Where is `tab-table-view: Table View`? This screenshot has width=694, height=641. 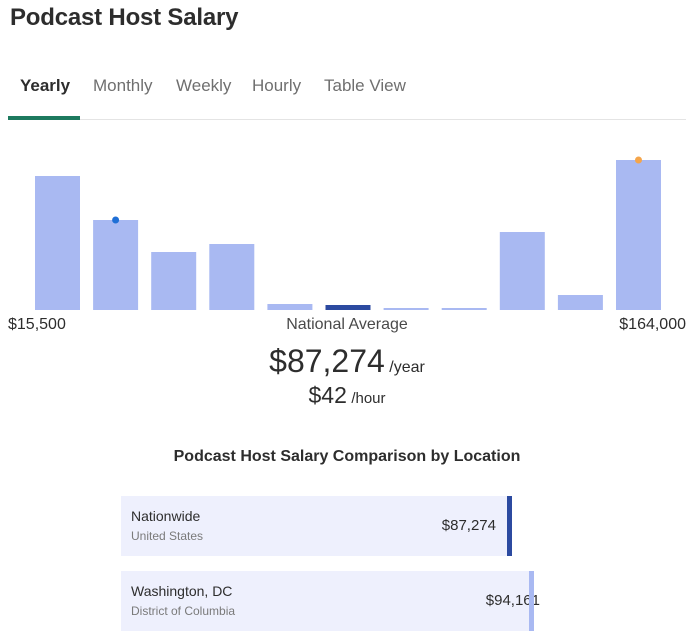
tab-table-view: Table View is located at coordinates (365, 85).